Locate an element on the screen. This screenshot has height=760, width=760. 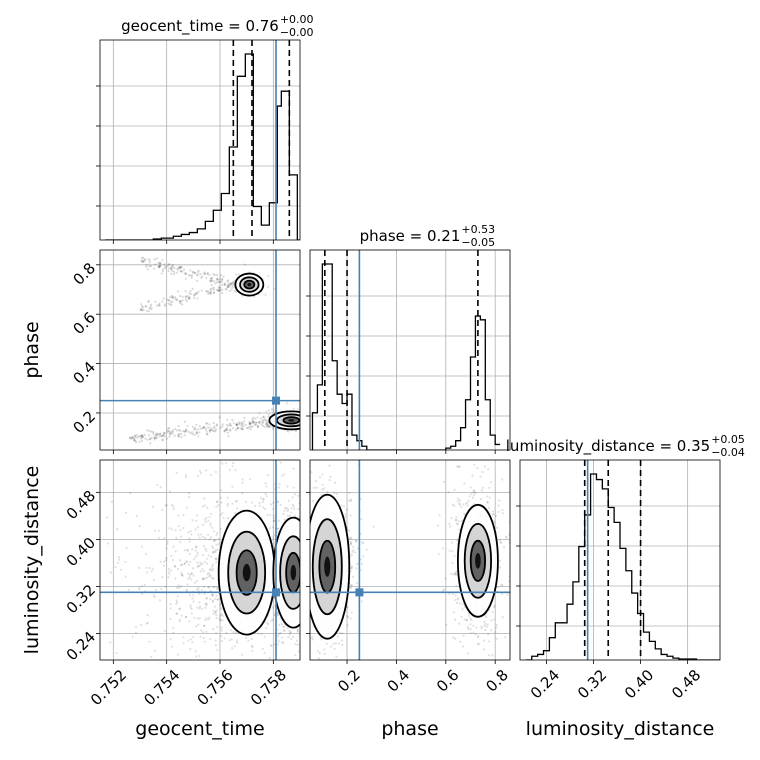
title-phase-minus: −0.05 is located at coordinates (478, 242).